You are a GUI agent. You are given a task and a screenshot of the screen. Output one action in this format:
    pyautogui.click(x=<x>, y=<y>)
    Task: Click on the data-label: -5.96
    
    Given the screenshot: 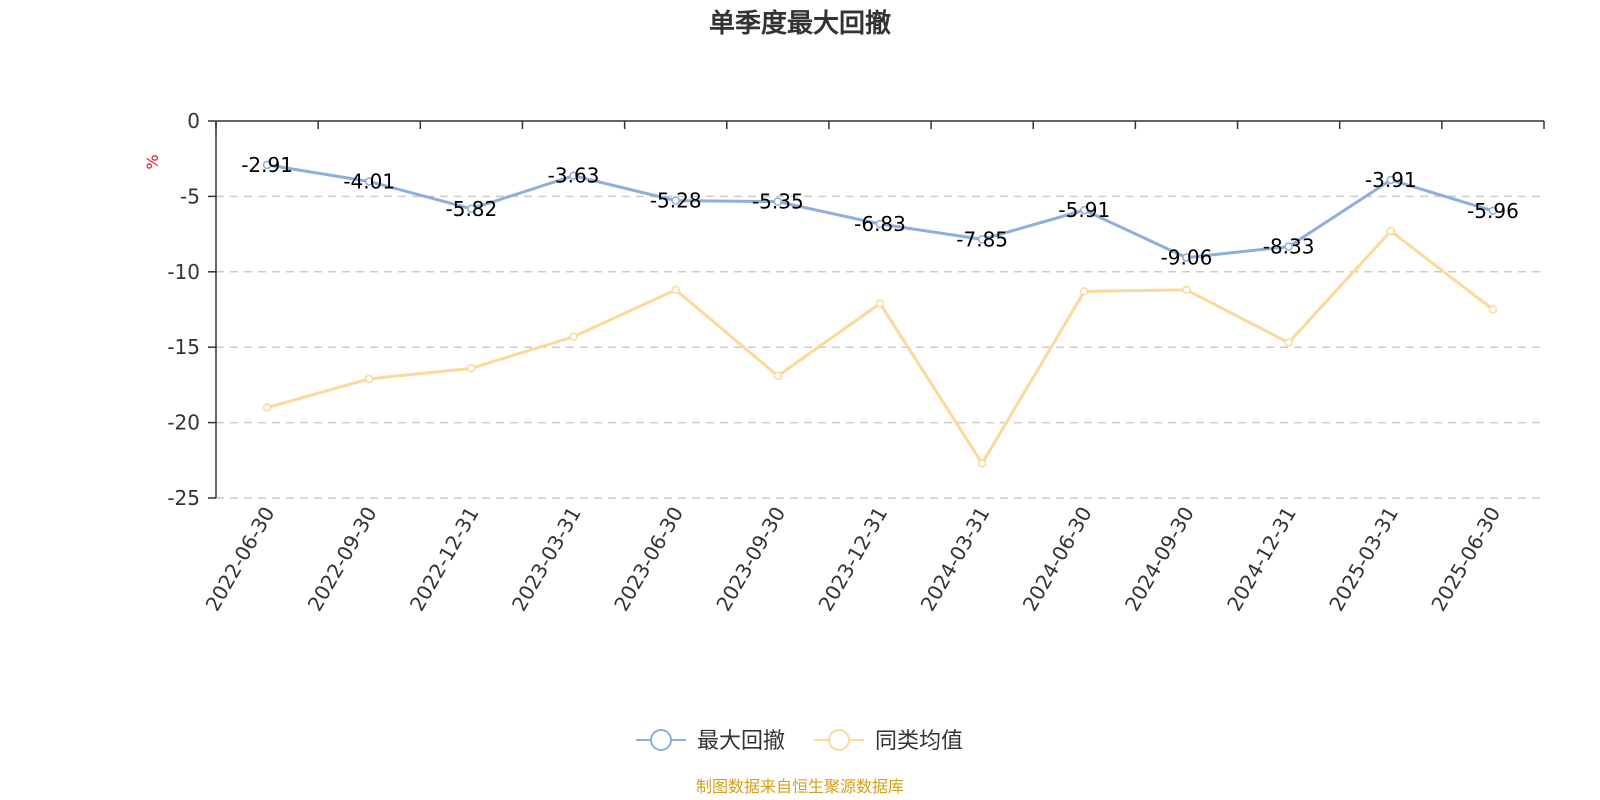 What is the action you would take?
    pyautogui.click(x=1493, y=211)
    